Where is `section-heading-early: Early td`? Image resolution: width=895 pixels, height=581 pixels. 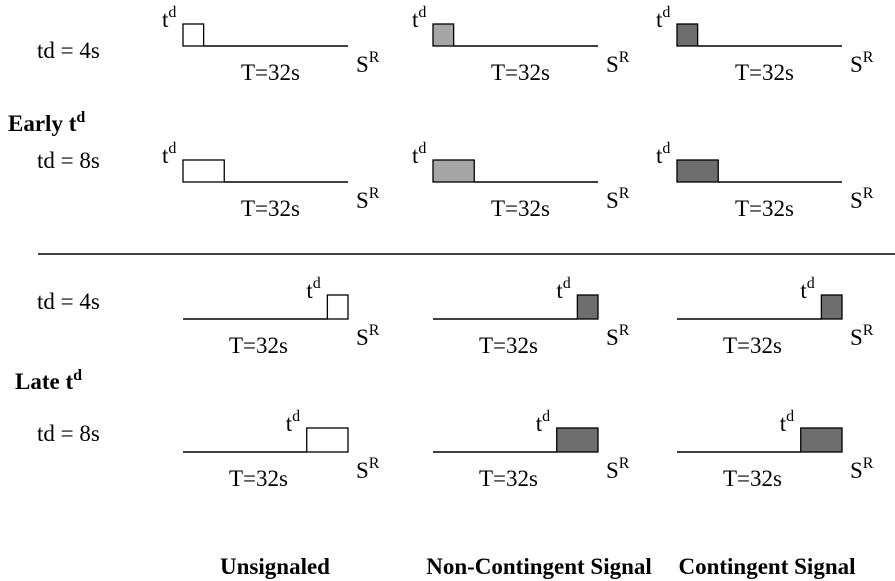
section-heading-early: Early td is located at coordinates (46, 122).